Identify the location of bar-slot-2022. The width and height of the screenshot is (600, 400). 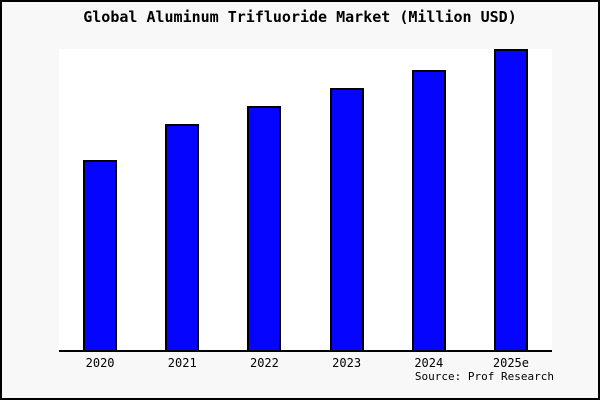
(264, 199).